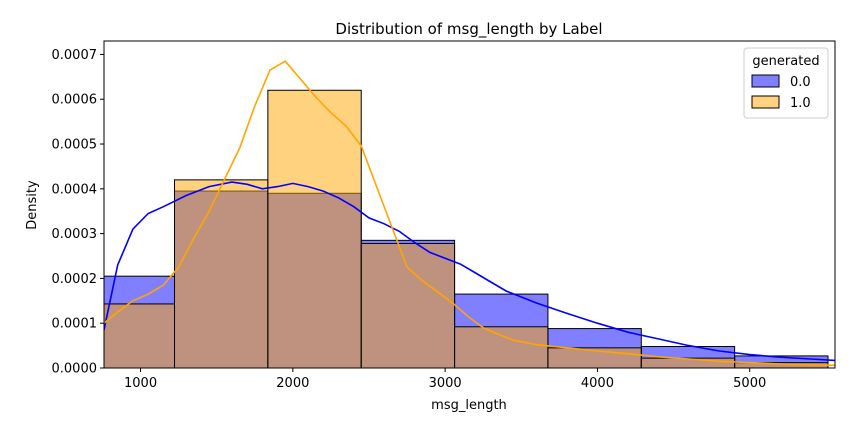 Image resolution: width=862 pixels, height=422 pixels. What do you see at coordinates (292, 383) in the screenshot?
I see `x-tick-label: 2000` at bounding box center [292, 383].